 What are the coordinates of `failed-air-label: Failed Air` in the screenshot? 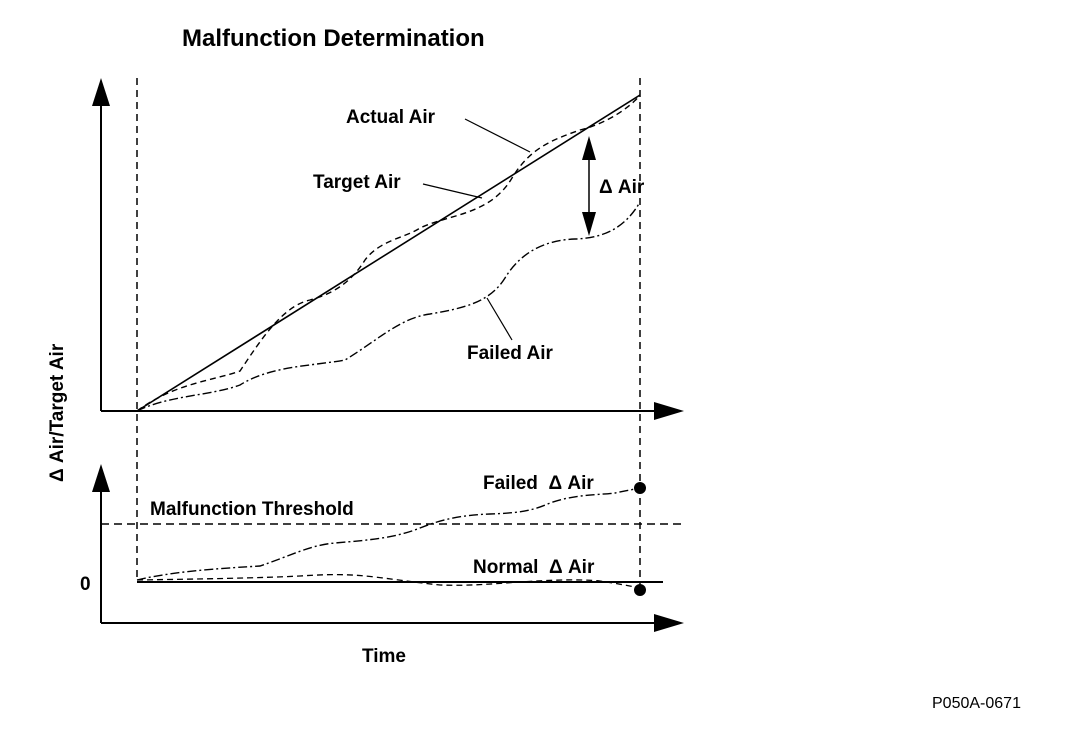 It's located at (510, 353).